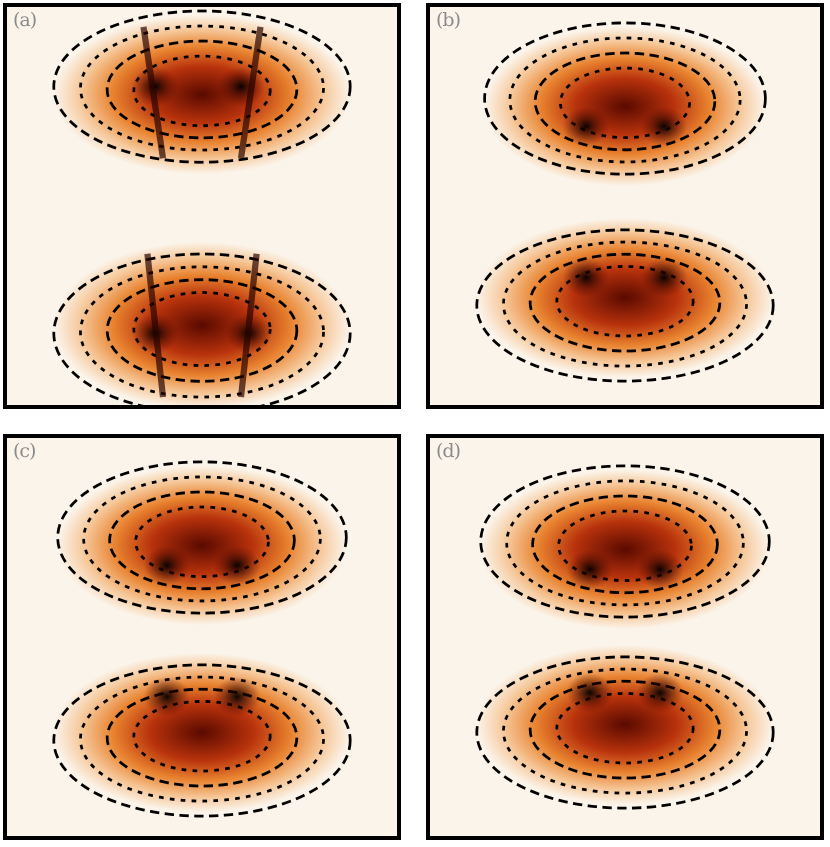 This screenshot has height=847, width=830. I want to click on panel-label-d: (d), so click(448, 451).